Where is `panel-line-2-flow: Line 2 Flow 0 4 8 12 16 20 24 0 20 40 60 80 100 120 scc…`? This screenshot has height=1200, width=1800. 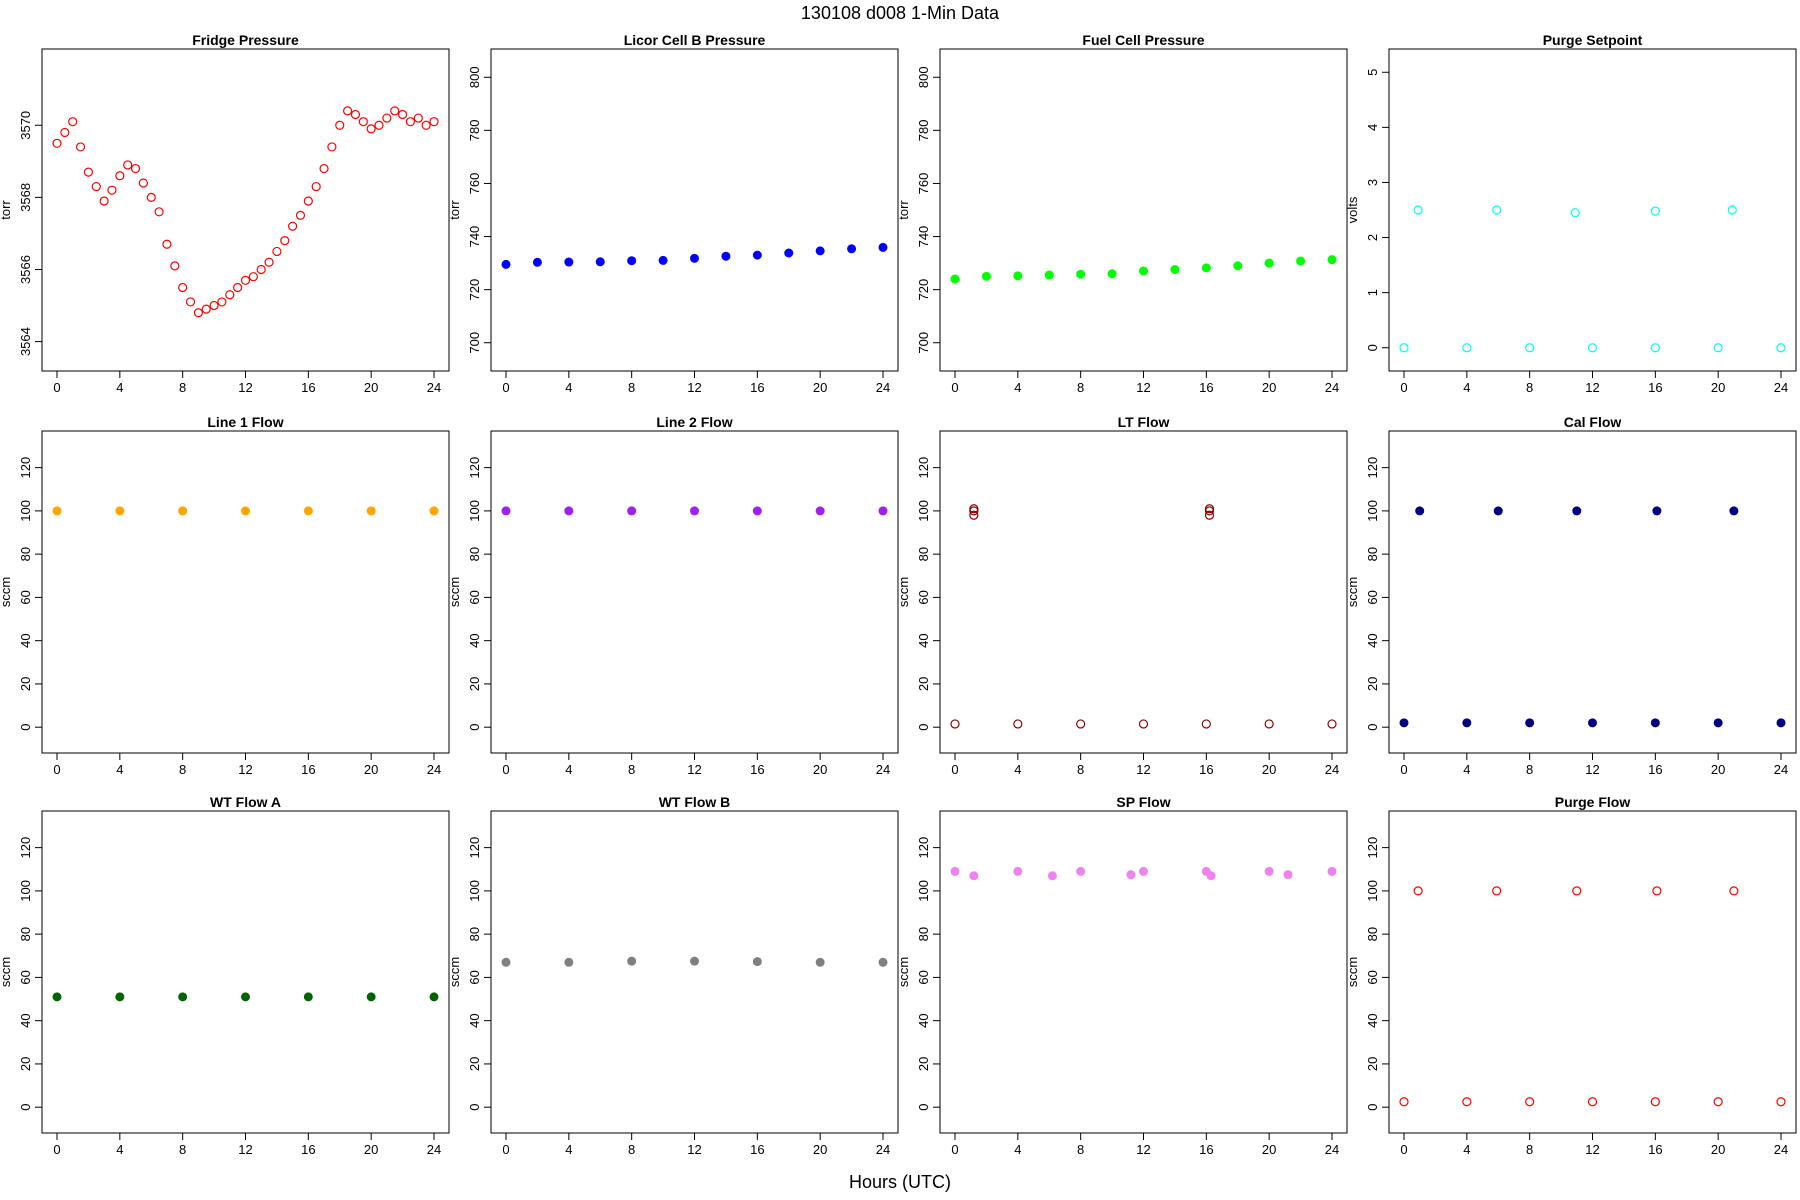 panel-line-2-flow: Line 2 Flow 0 4 8 12 16 20 24 0 20 40 60 80 100 120 scc… is located at coordinates (673, 595).